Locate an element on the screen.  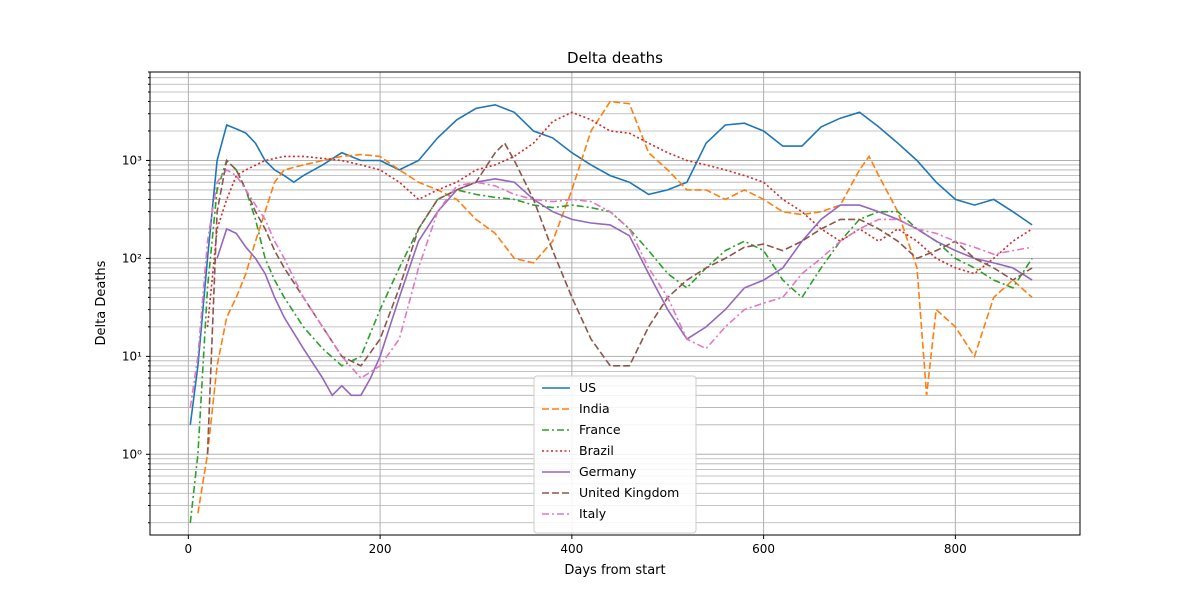
y-tick-label: 10³ is located at coordinates (132, 160).